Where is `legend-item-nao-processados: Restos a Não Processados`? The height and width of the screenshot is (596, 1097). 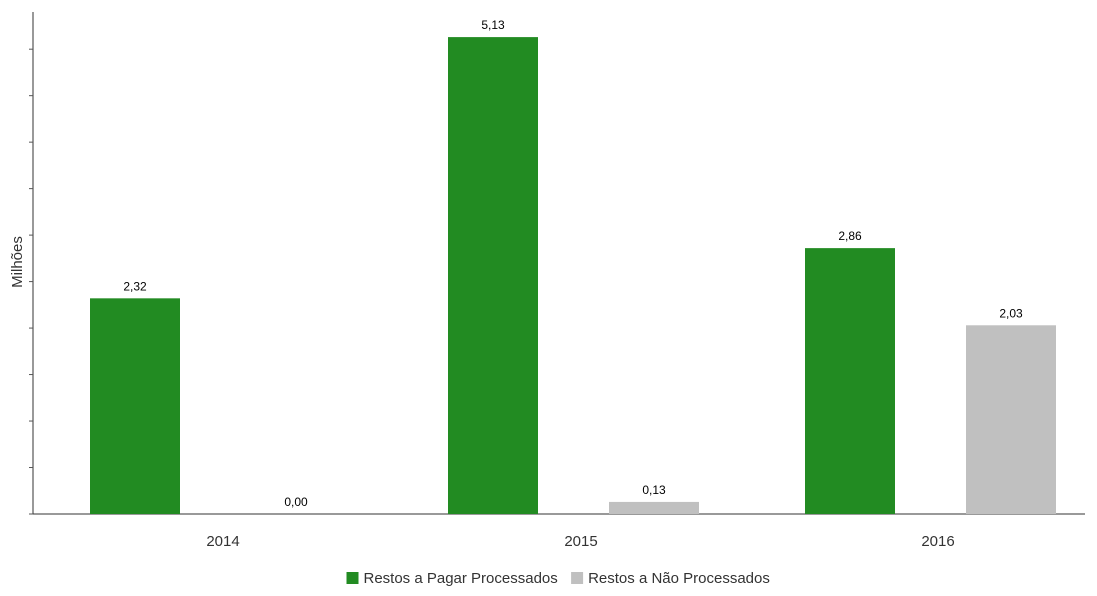
legend-item-nao-processados: Restos a Não Processados is located at coordinates (670, 578).